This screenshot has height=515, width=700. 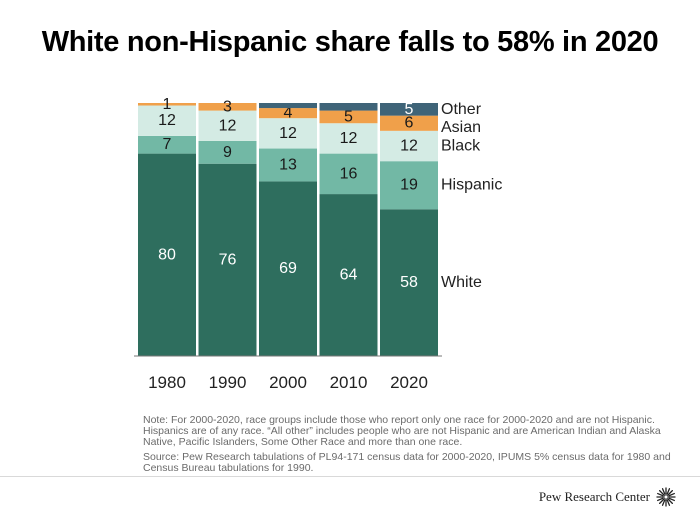 What do you see at coordinates (350, 476) in the screenshot?
I see `footer-divider` at bounding box center [350, 476].